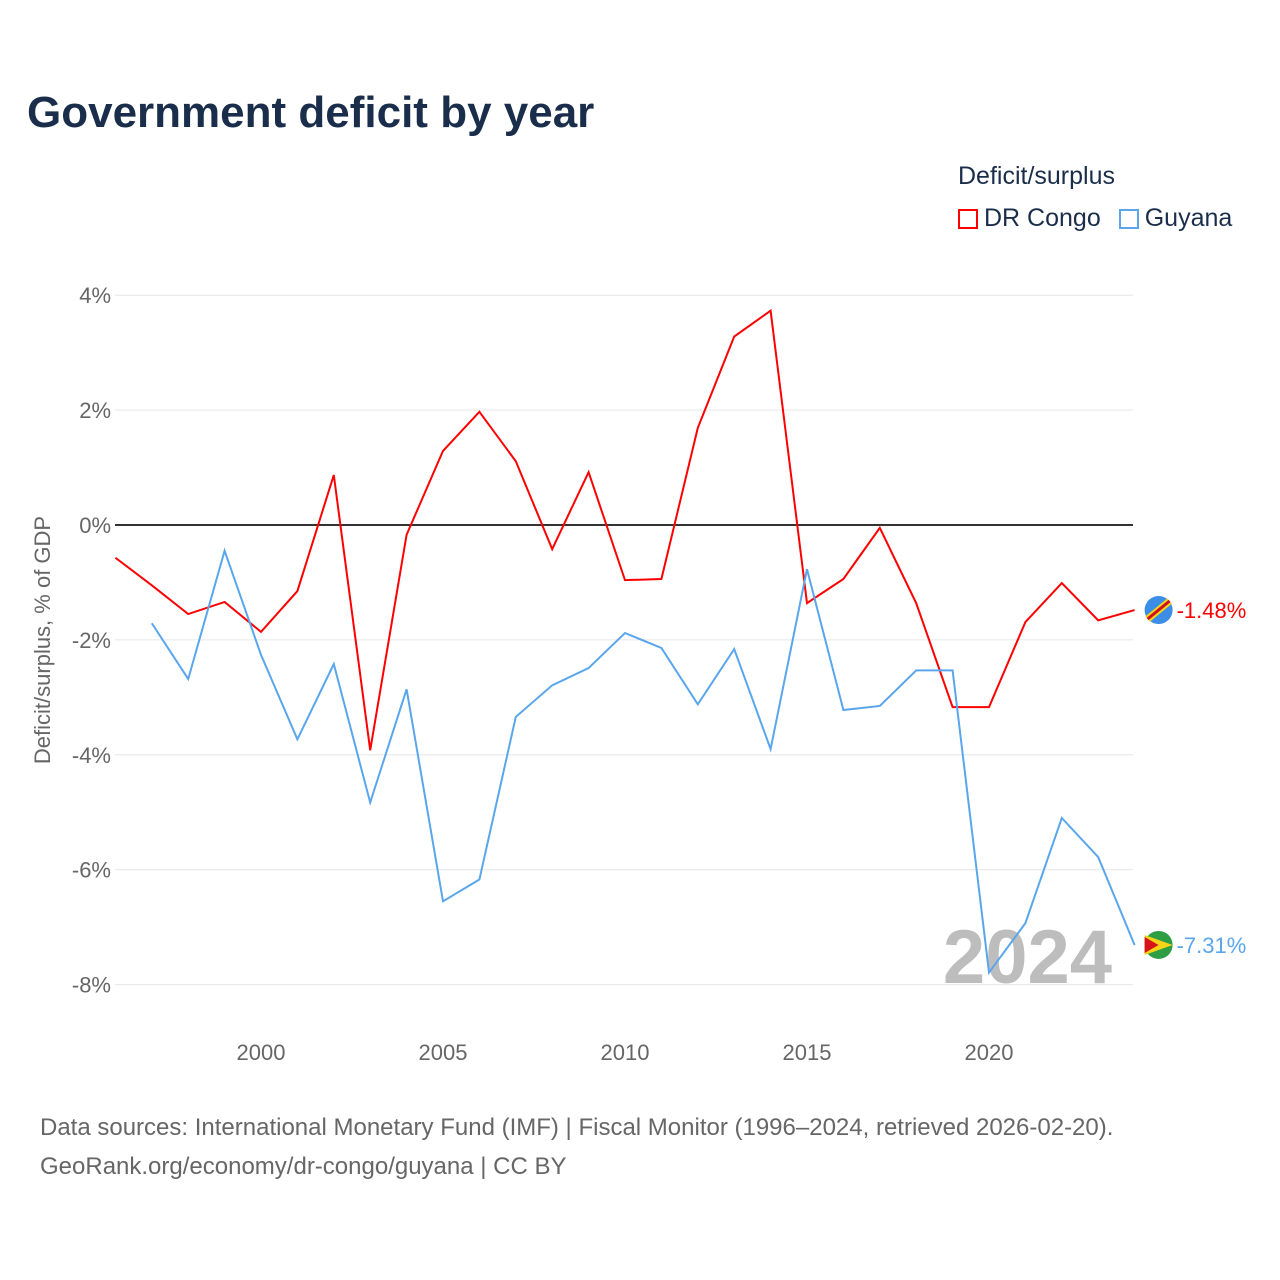 This screenshot has width=1280, height=1280. I want to click on y-axis-label: Deficit/surplus, % of GDP, so click(42, 640).